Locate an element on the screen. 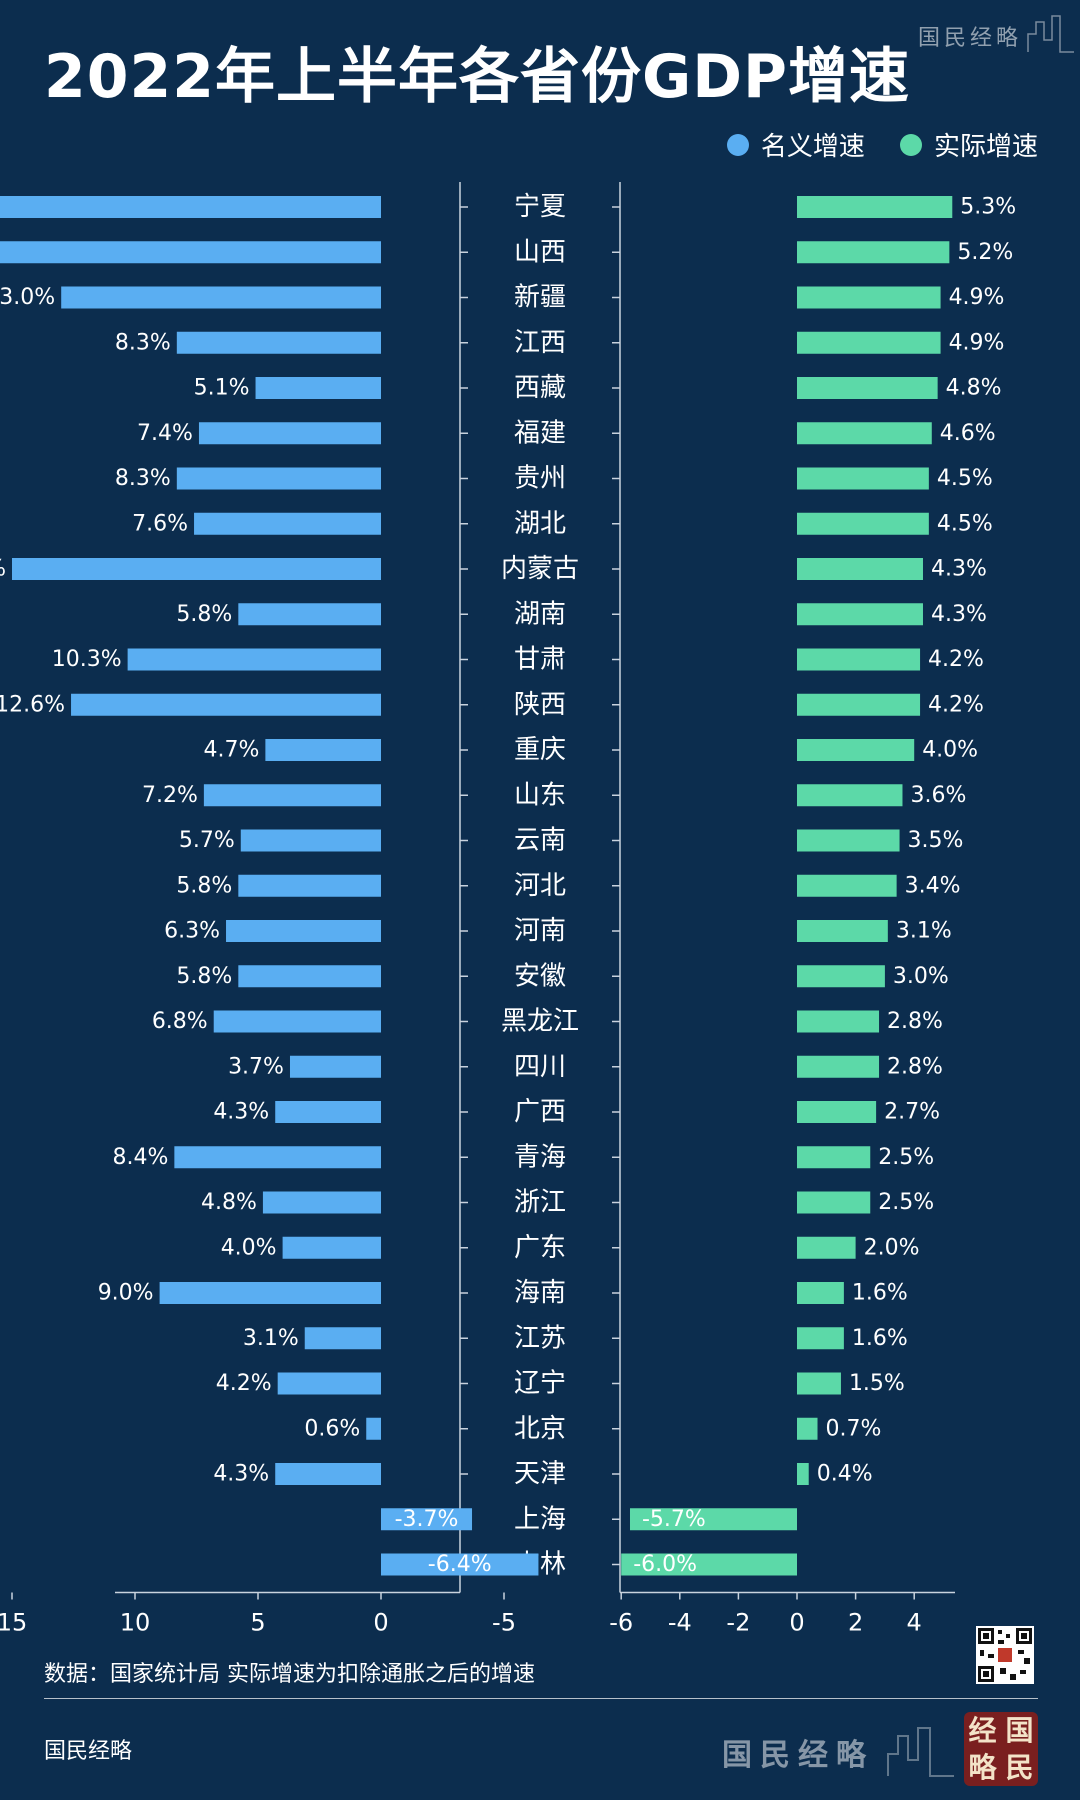  category-label: 上海 is located at coordinates (540, 1519).